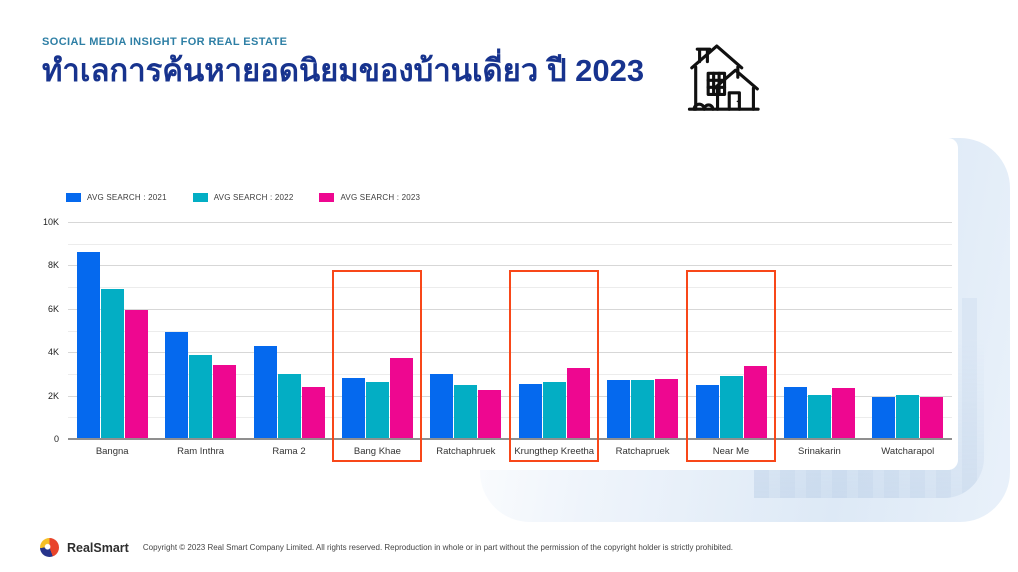  What do you see at coordinates (723, 77) in the screenshot?
I see `house-icon` at bounding box center [723, 77].